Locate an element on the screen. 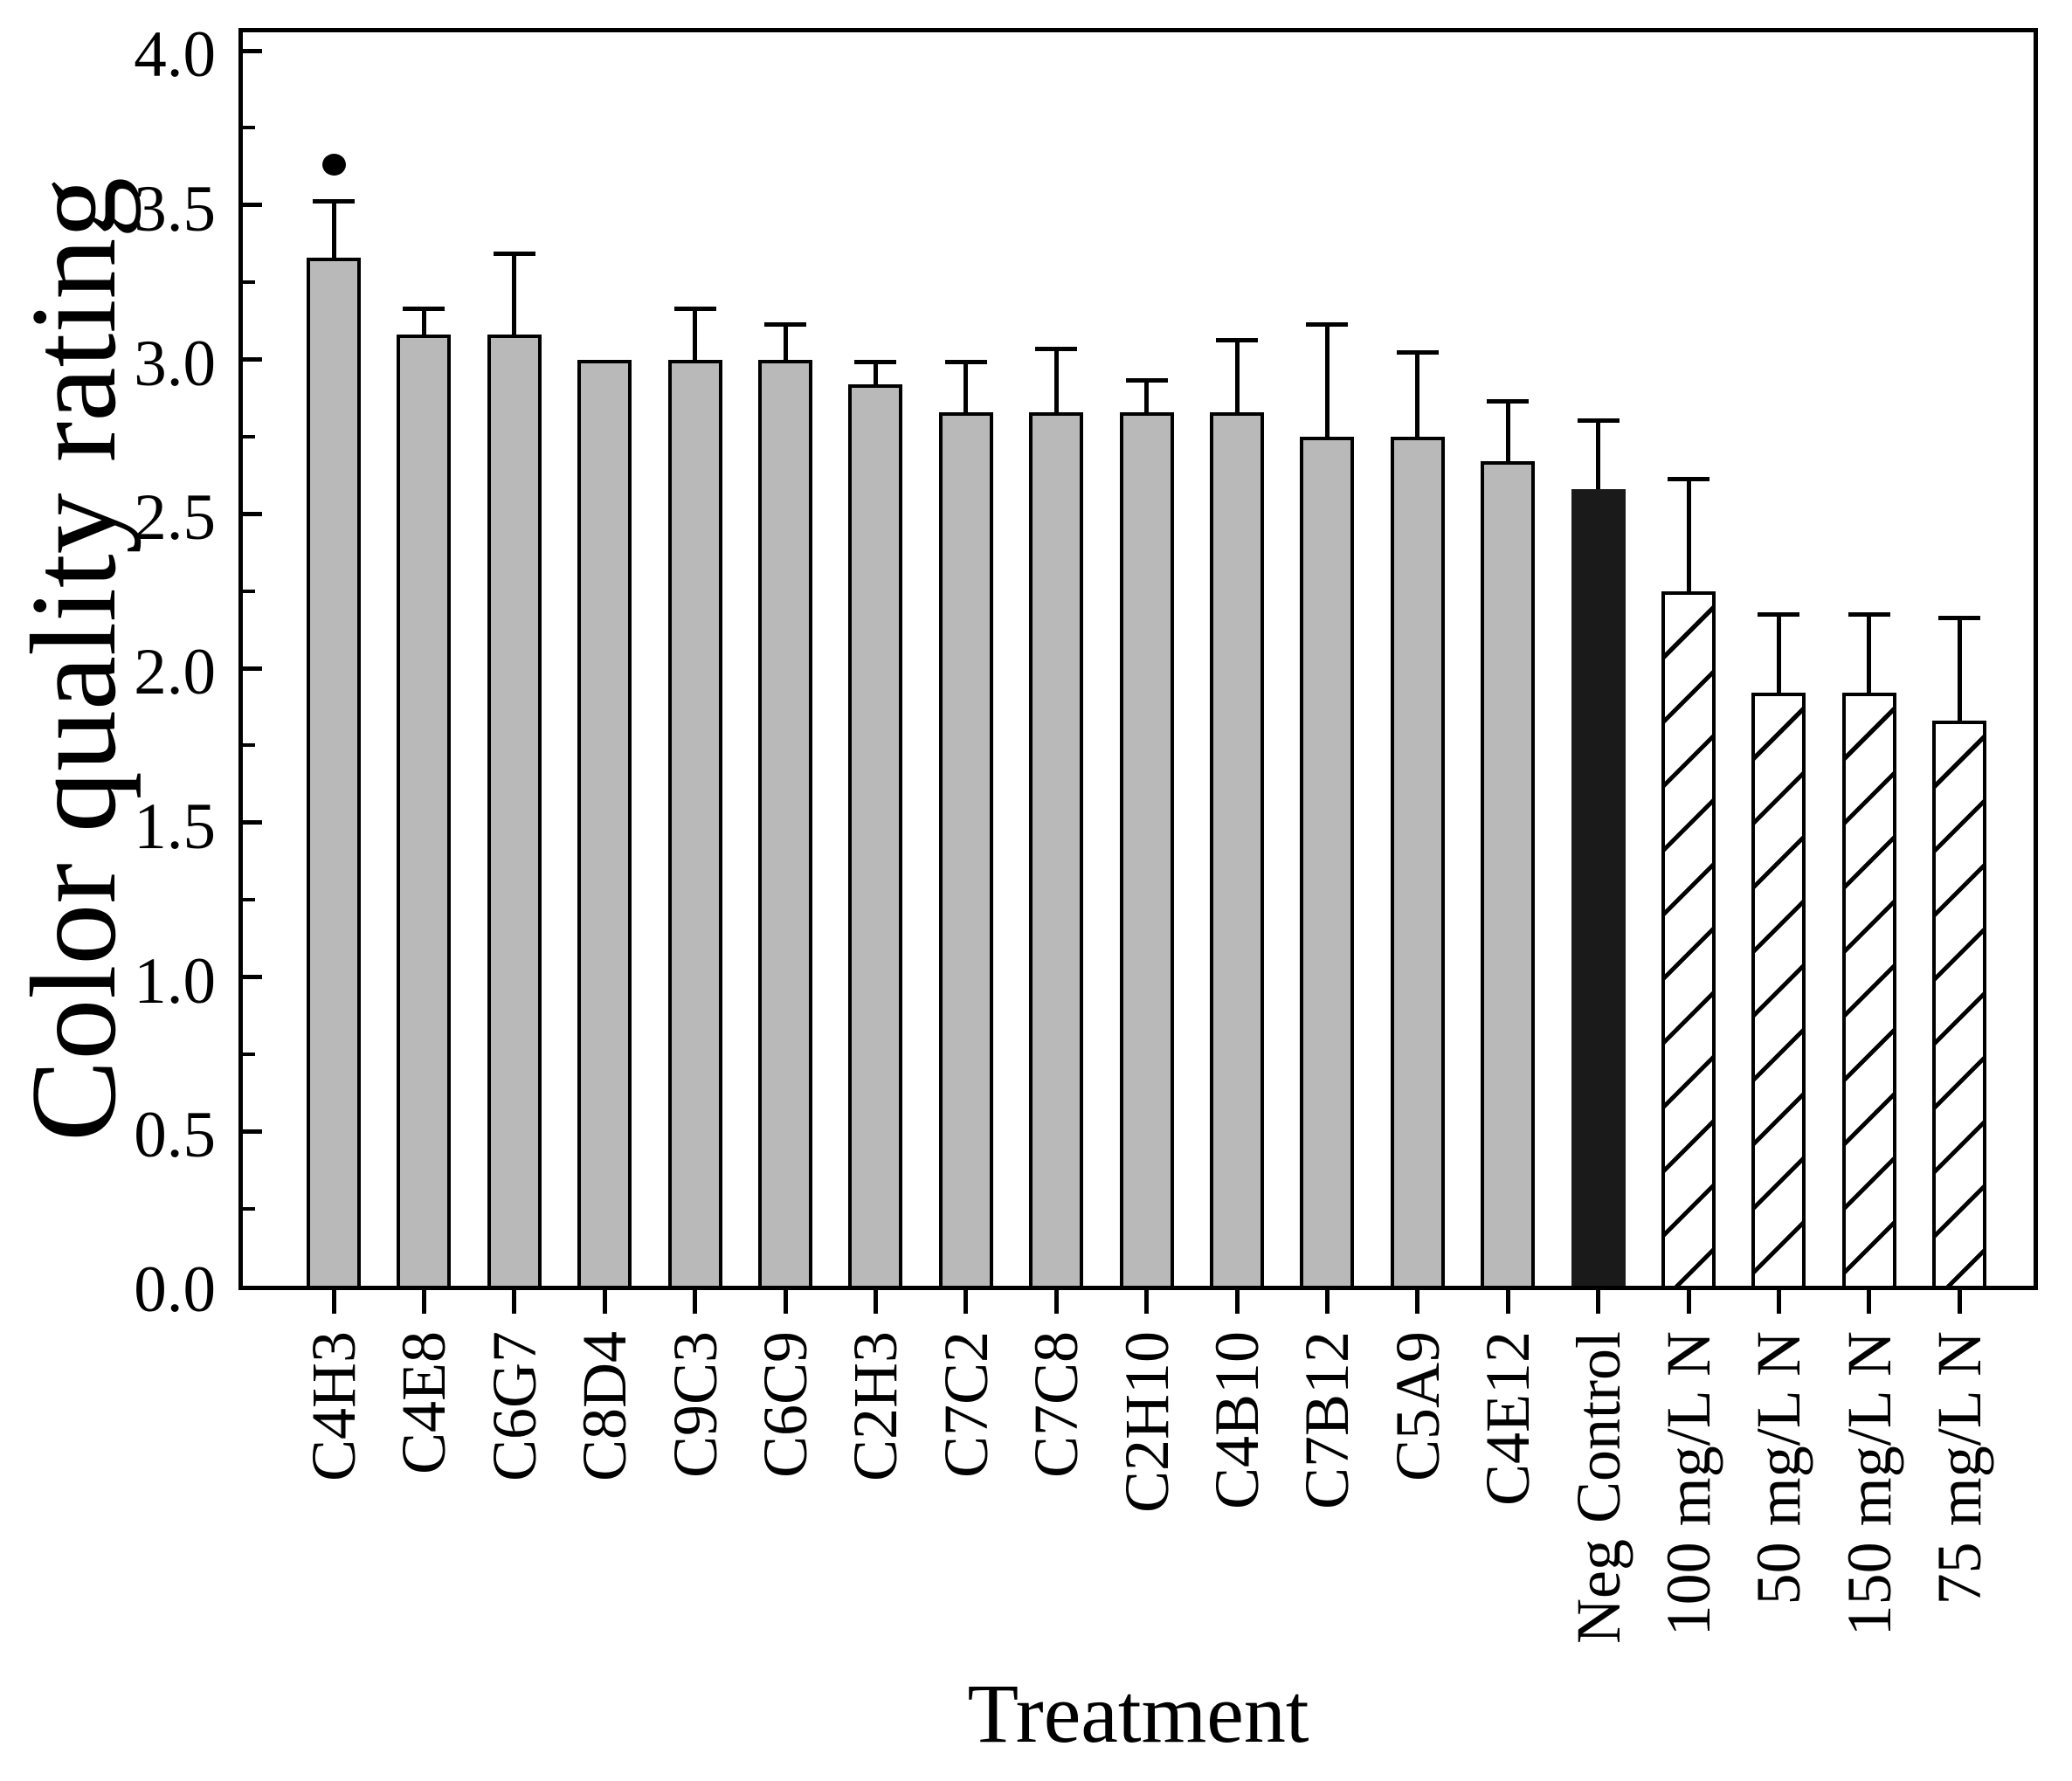 The height and width of the screenshot is (1781, 2072). x-tick-label: Neg Control is located at coordinates (1598, 1487).